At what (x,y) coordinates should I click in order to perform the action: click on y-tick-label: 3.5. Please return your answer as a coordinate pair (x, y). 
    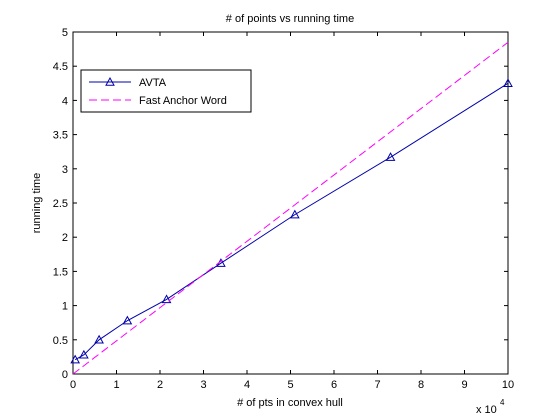
    Looking at the image, I should click on (60, 136).